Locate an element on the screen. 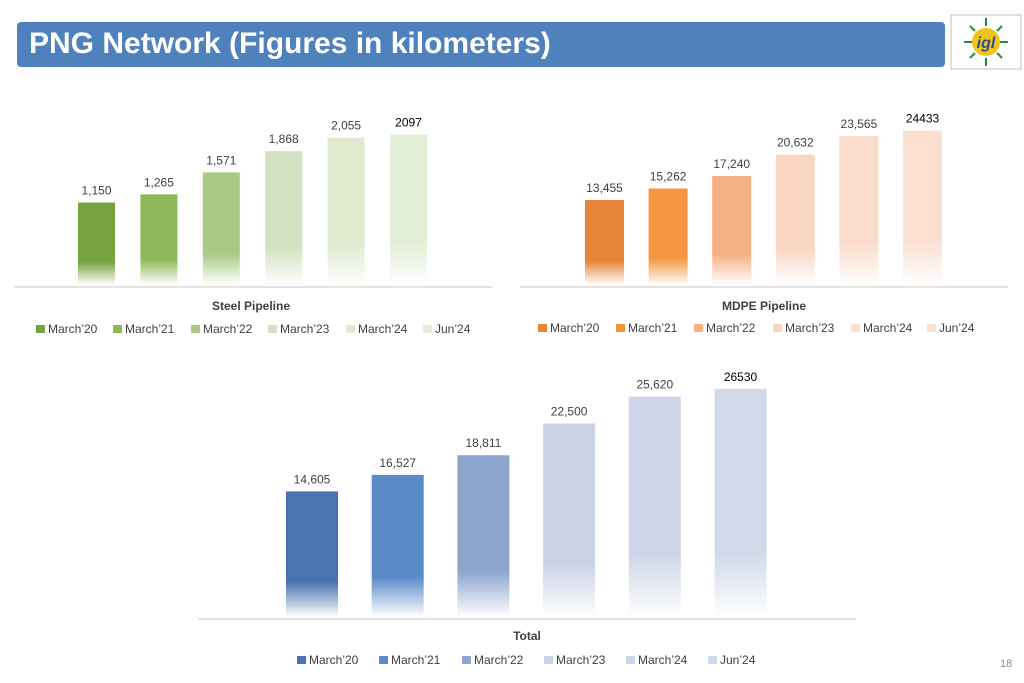 This screenshot has width=1024, height=683. data-label-2: 16,527 is located at coordinates (397, 463).